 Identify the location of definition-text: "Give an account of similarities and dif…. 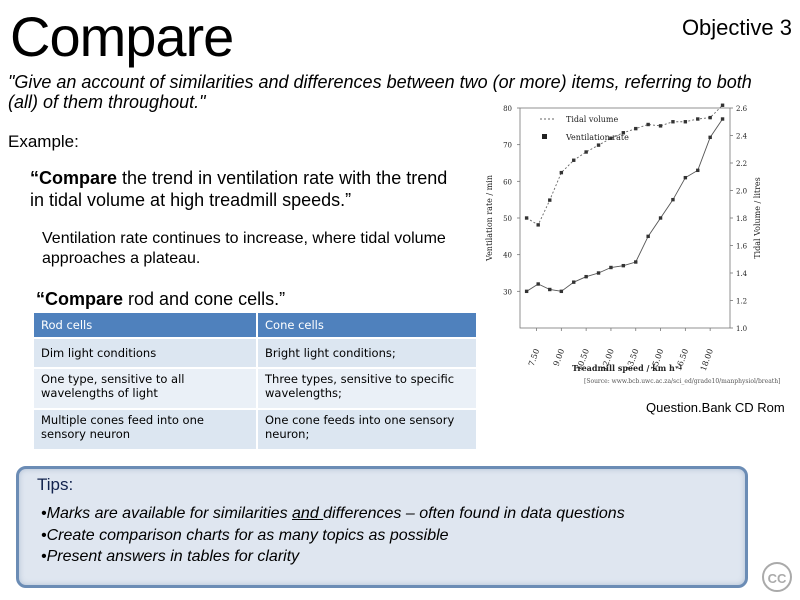
(380, 92).